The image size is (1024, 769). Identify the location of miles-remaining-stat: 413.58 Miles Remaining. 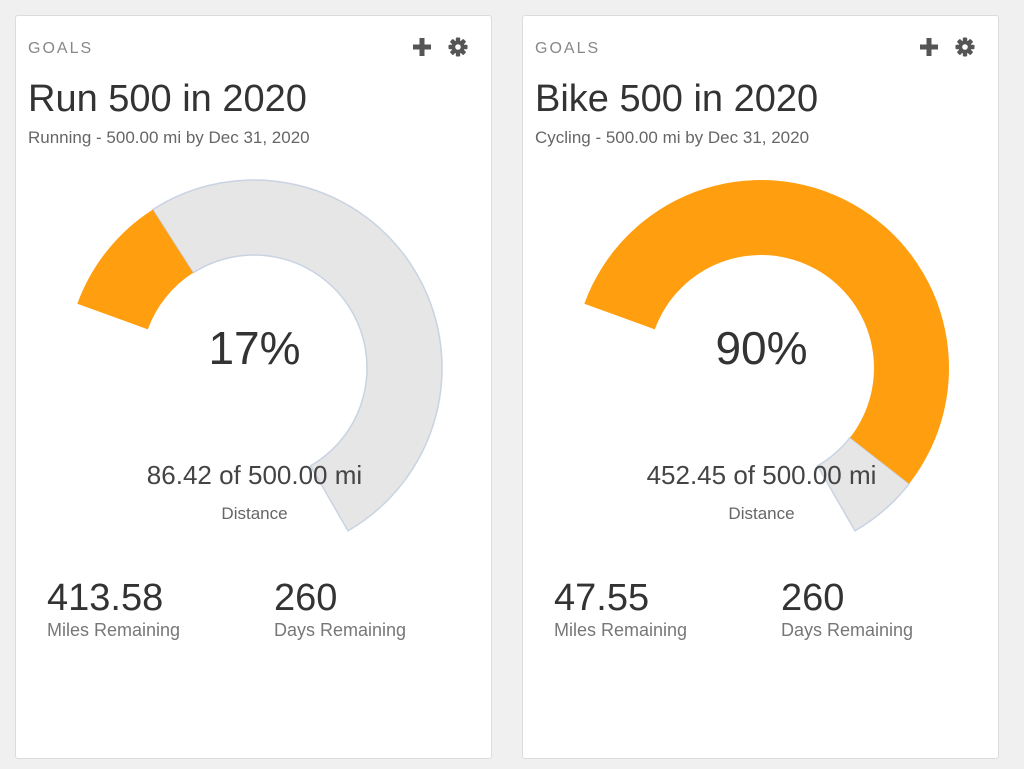
(113, 607).